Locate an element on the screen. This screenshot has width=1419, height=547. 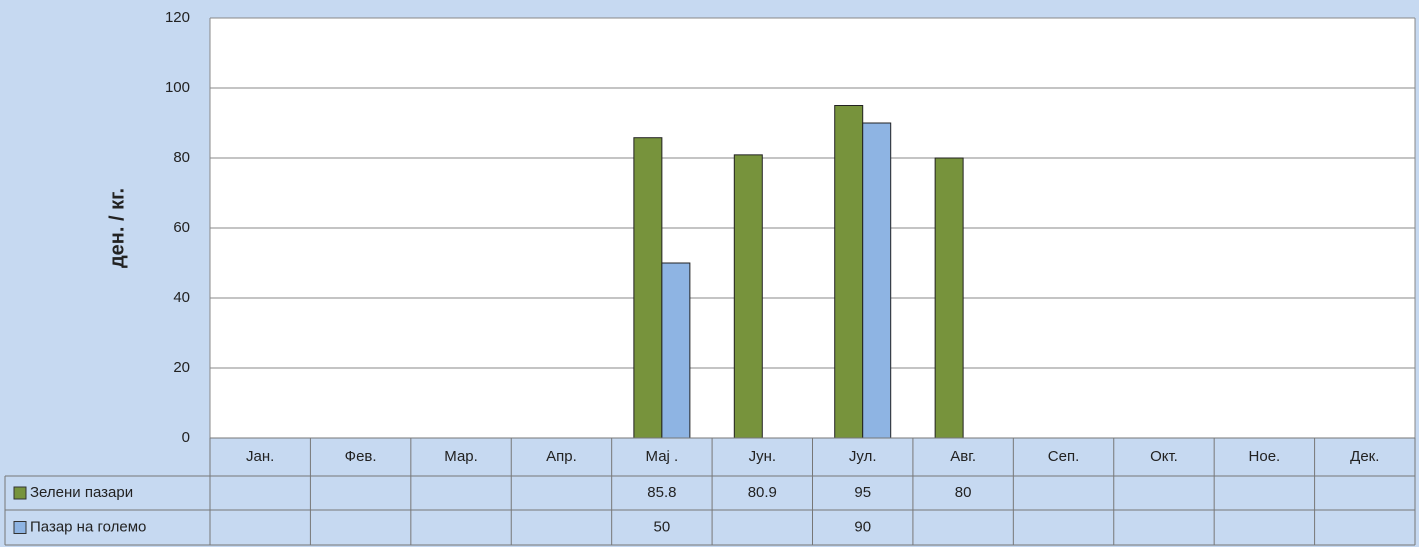
y-tick-label: 120 is located at coordinates (177, 17).